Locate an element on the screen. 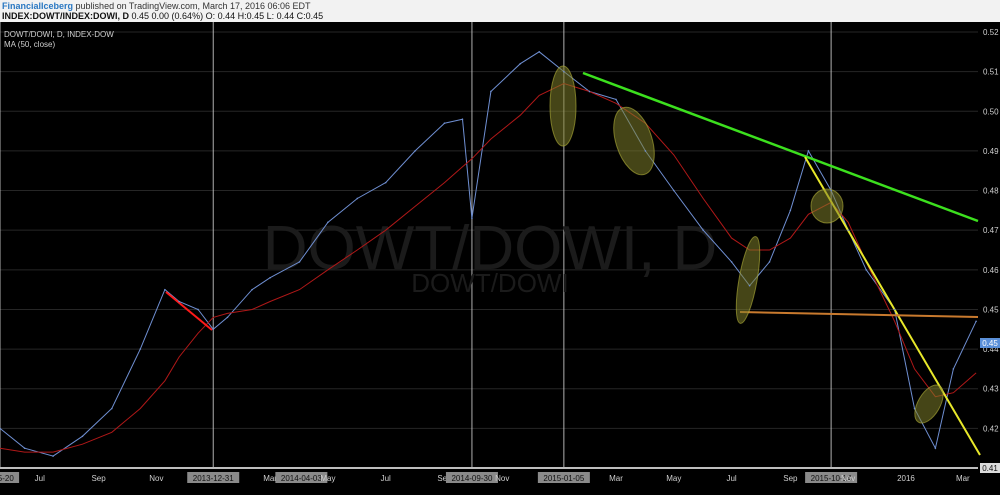  legend-indicator: MA (50, close) is located at coordinates (29, 44).